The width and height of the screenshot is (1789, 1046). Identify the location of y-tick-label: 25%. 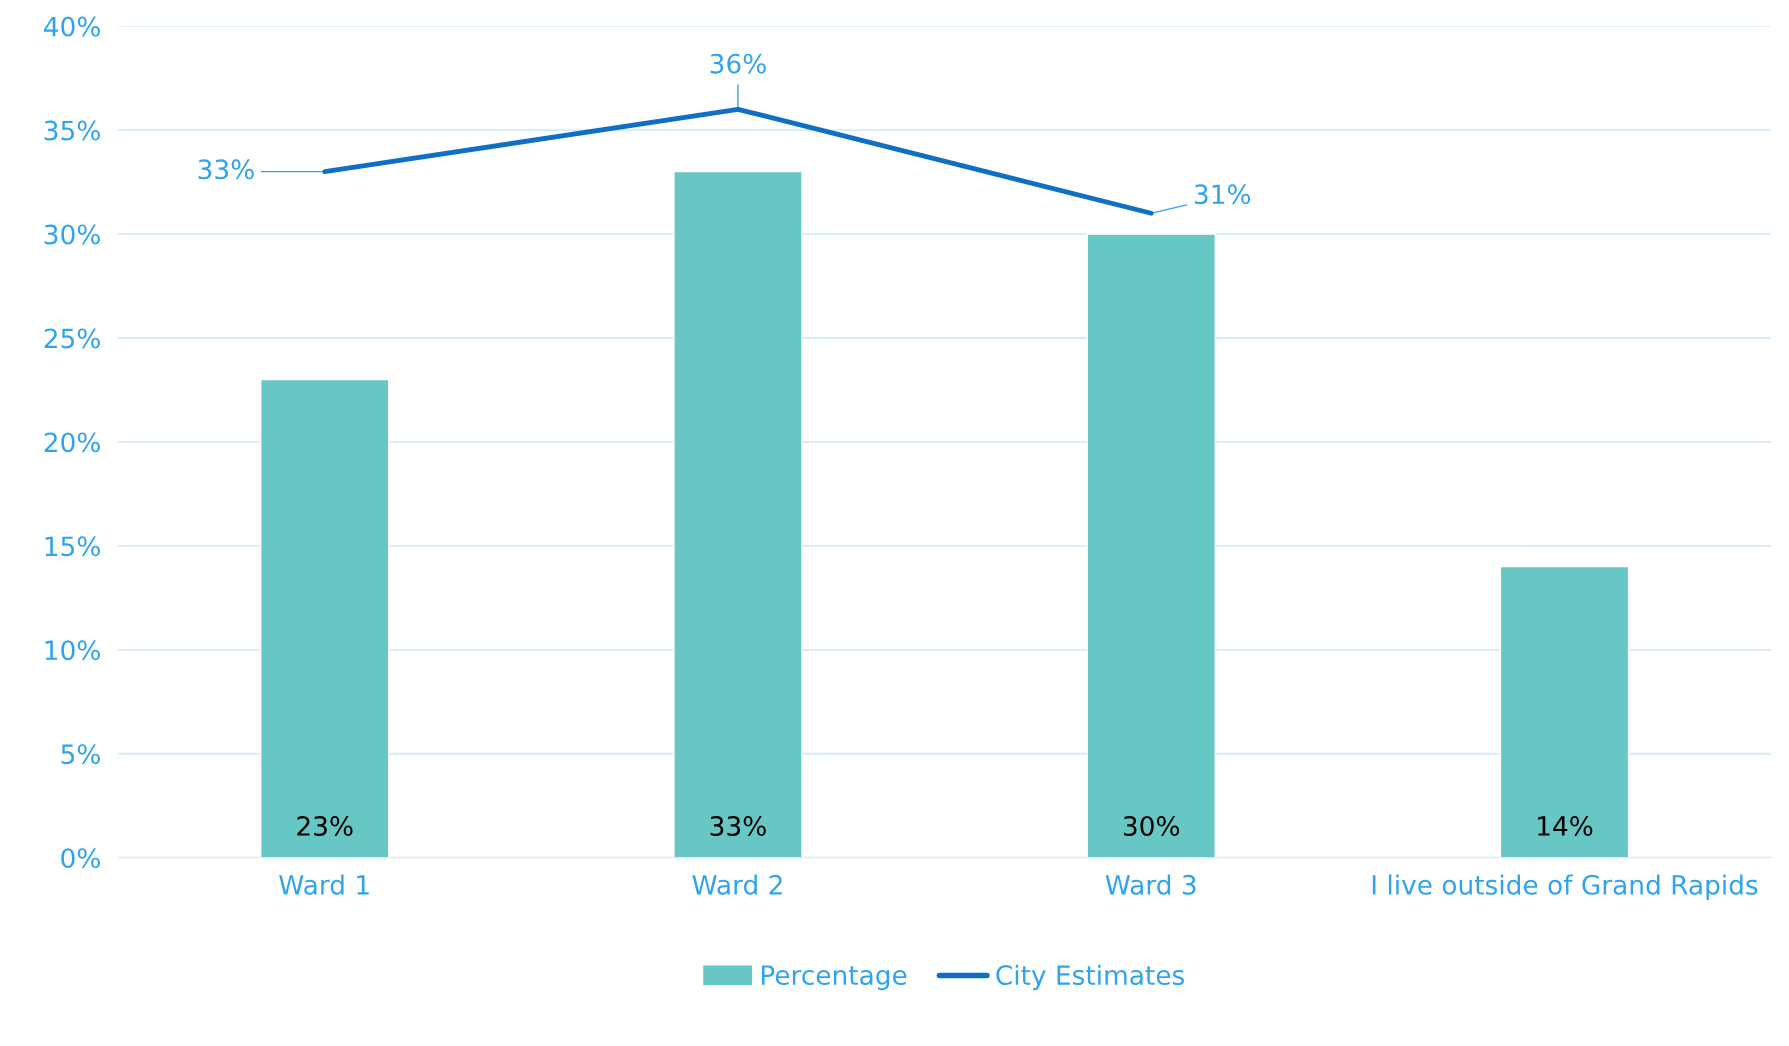
(72, 338).